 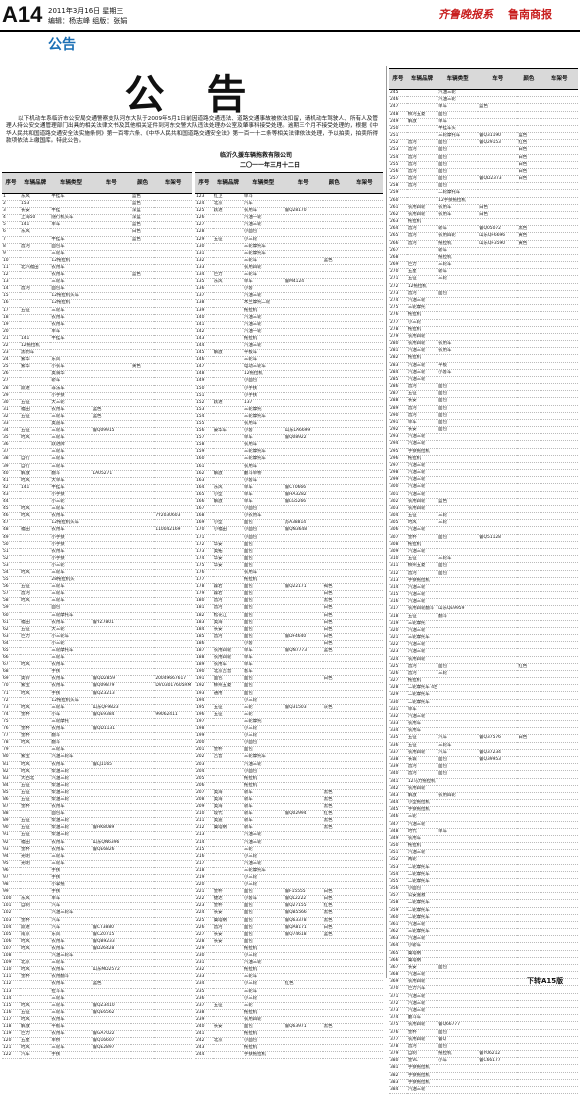 What do you see at coordinates (398, 244) in the screenshot?
I see `table-cell: 266` at bounding box center [398, 244].